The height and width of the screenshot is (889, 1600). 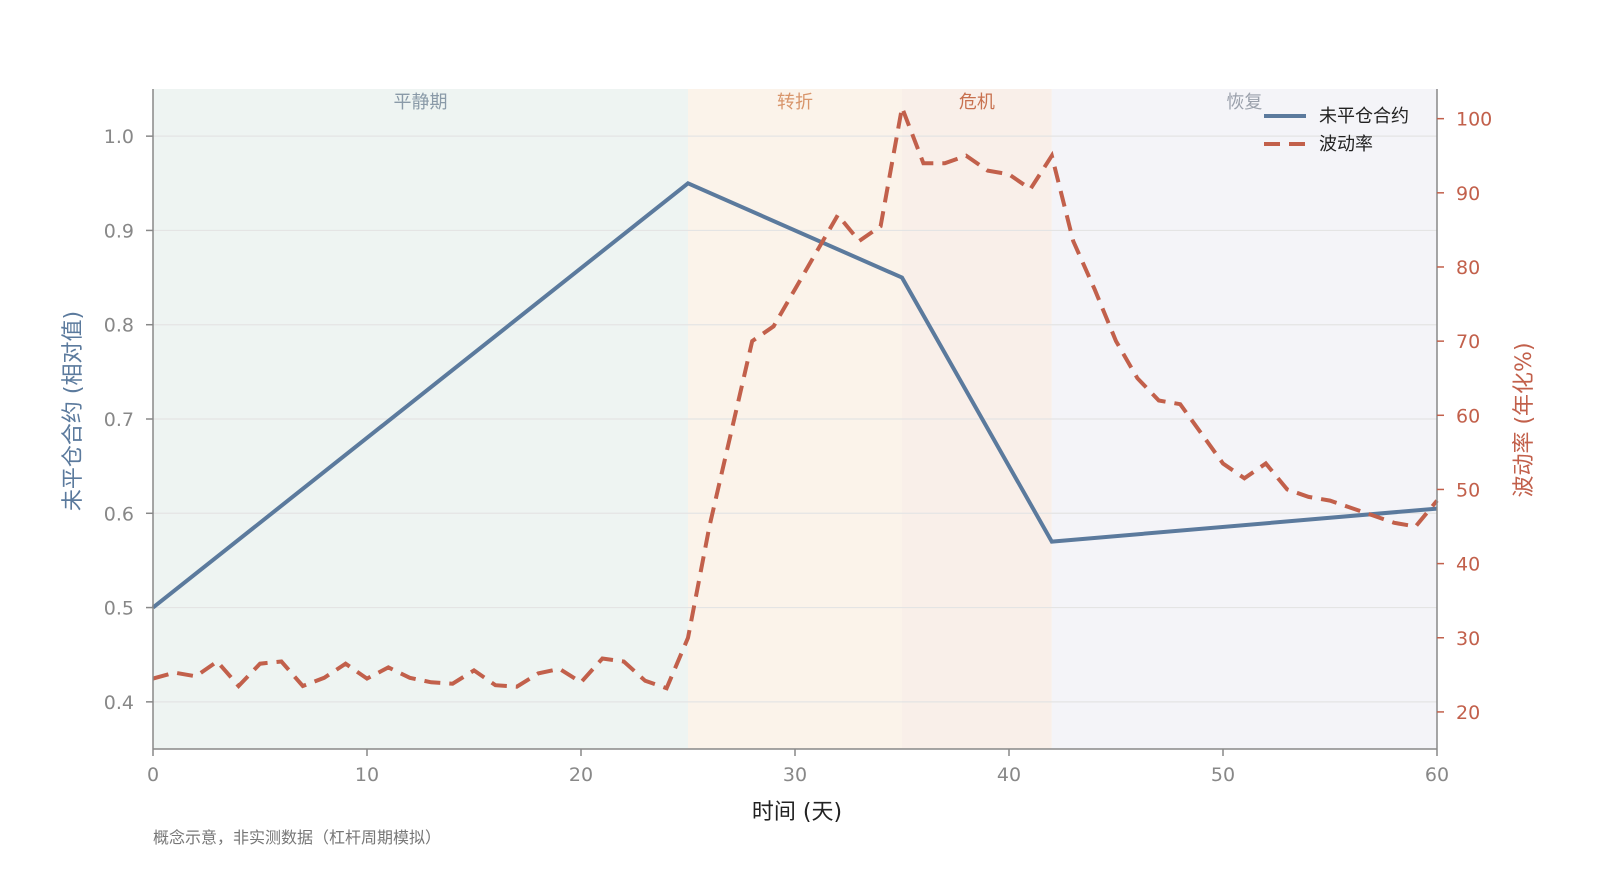 I want to click on y-left-tick-label: 1.0, so click(x=119, y=137).